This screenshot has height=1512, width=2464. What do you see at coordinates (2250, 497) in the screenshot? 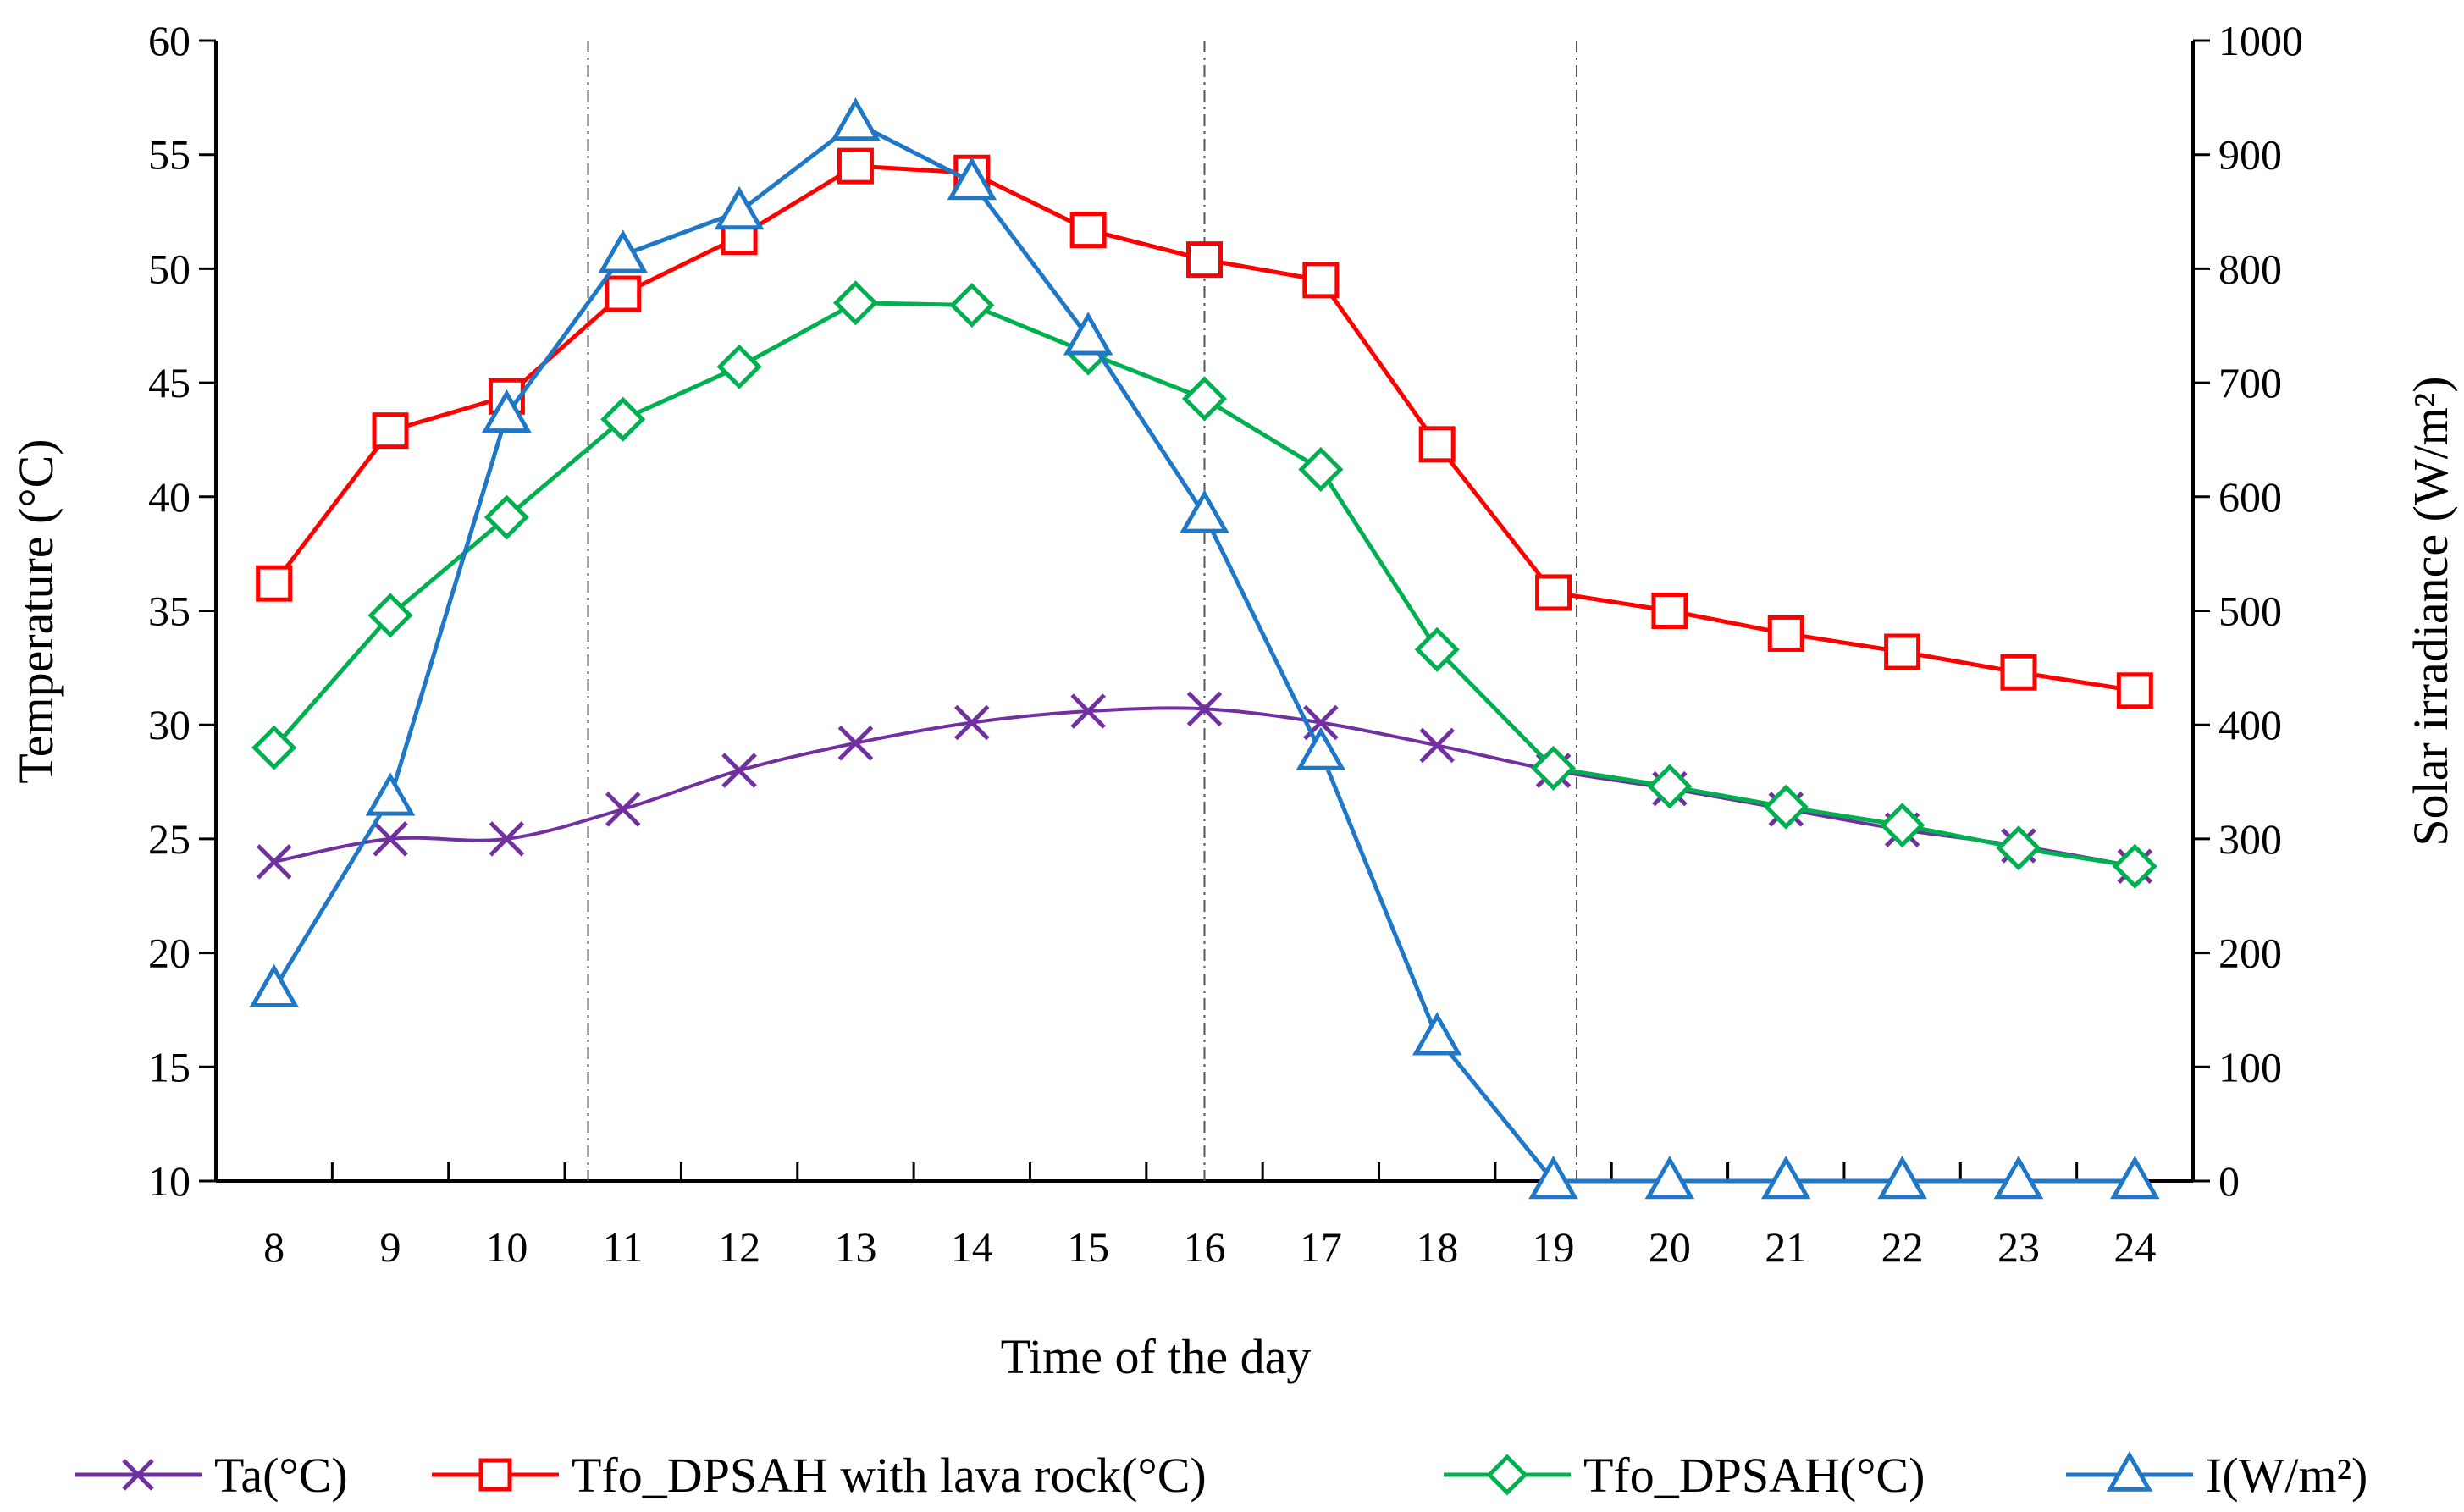
I see `y2-tick-label: 600` at bounding box center [2250, 497].